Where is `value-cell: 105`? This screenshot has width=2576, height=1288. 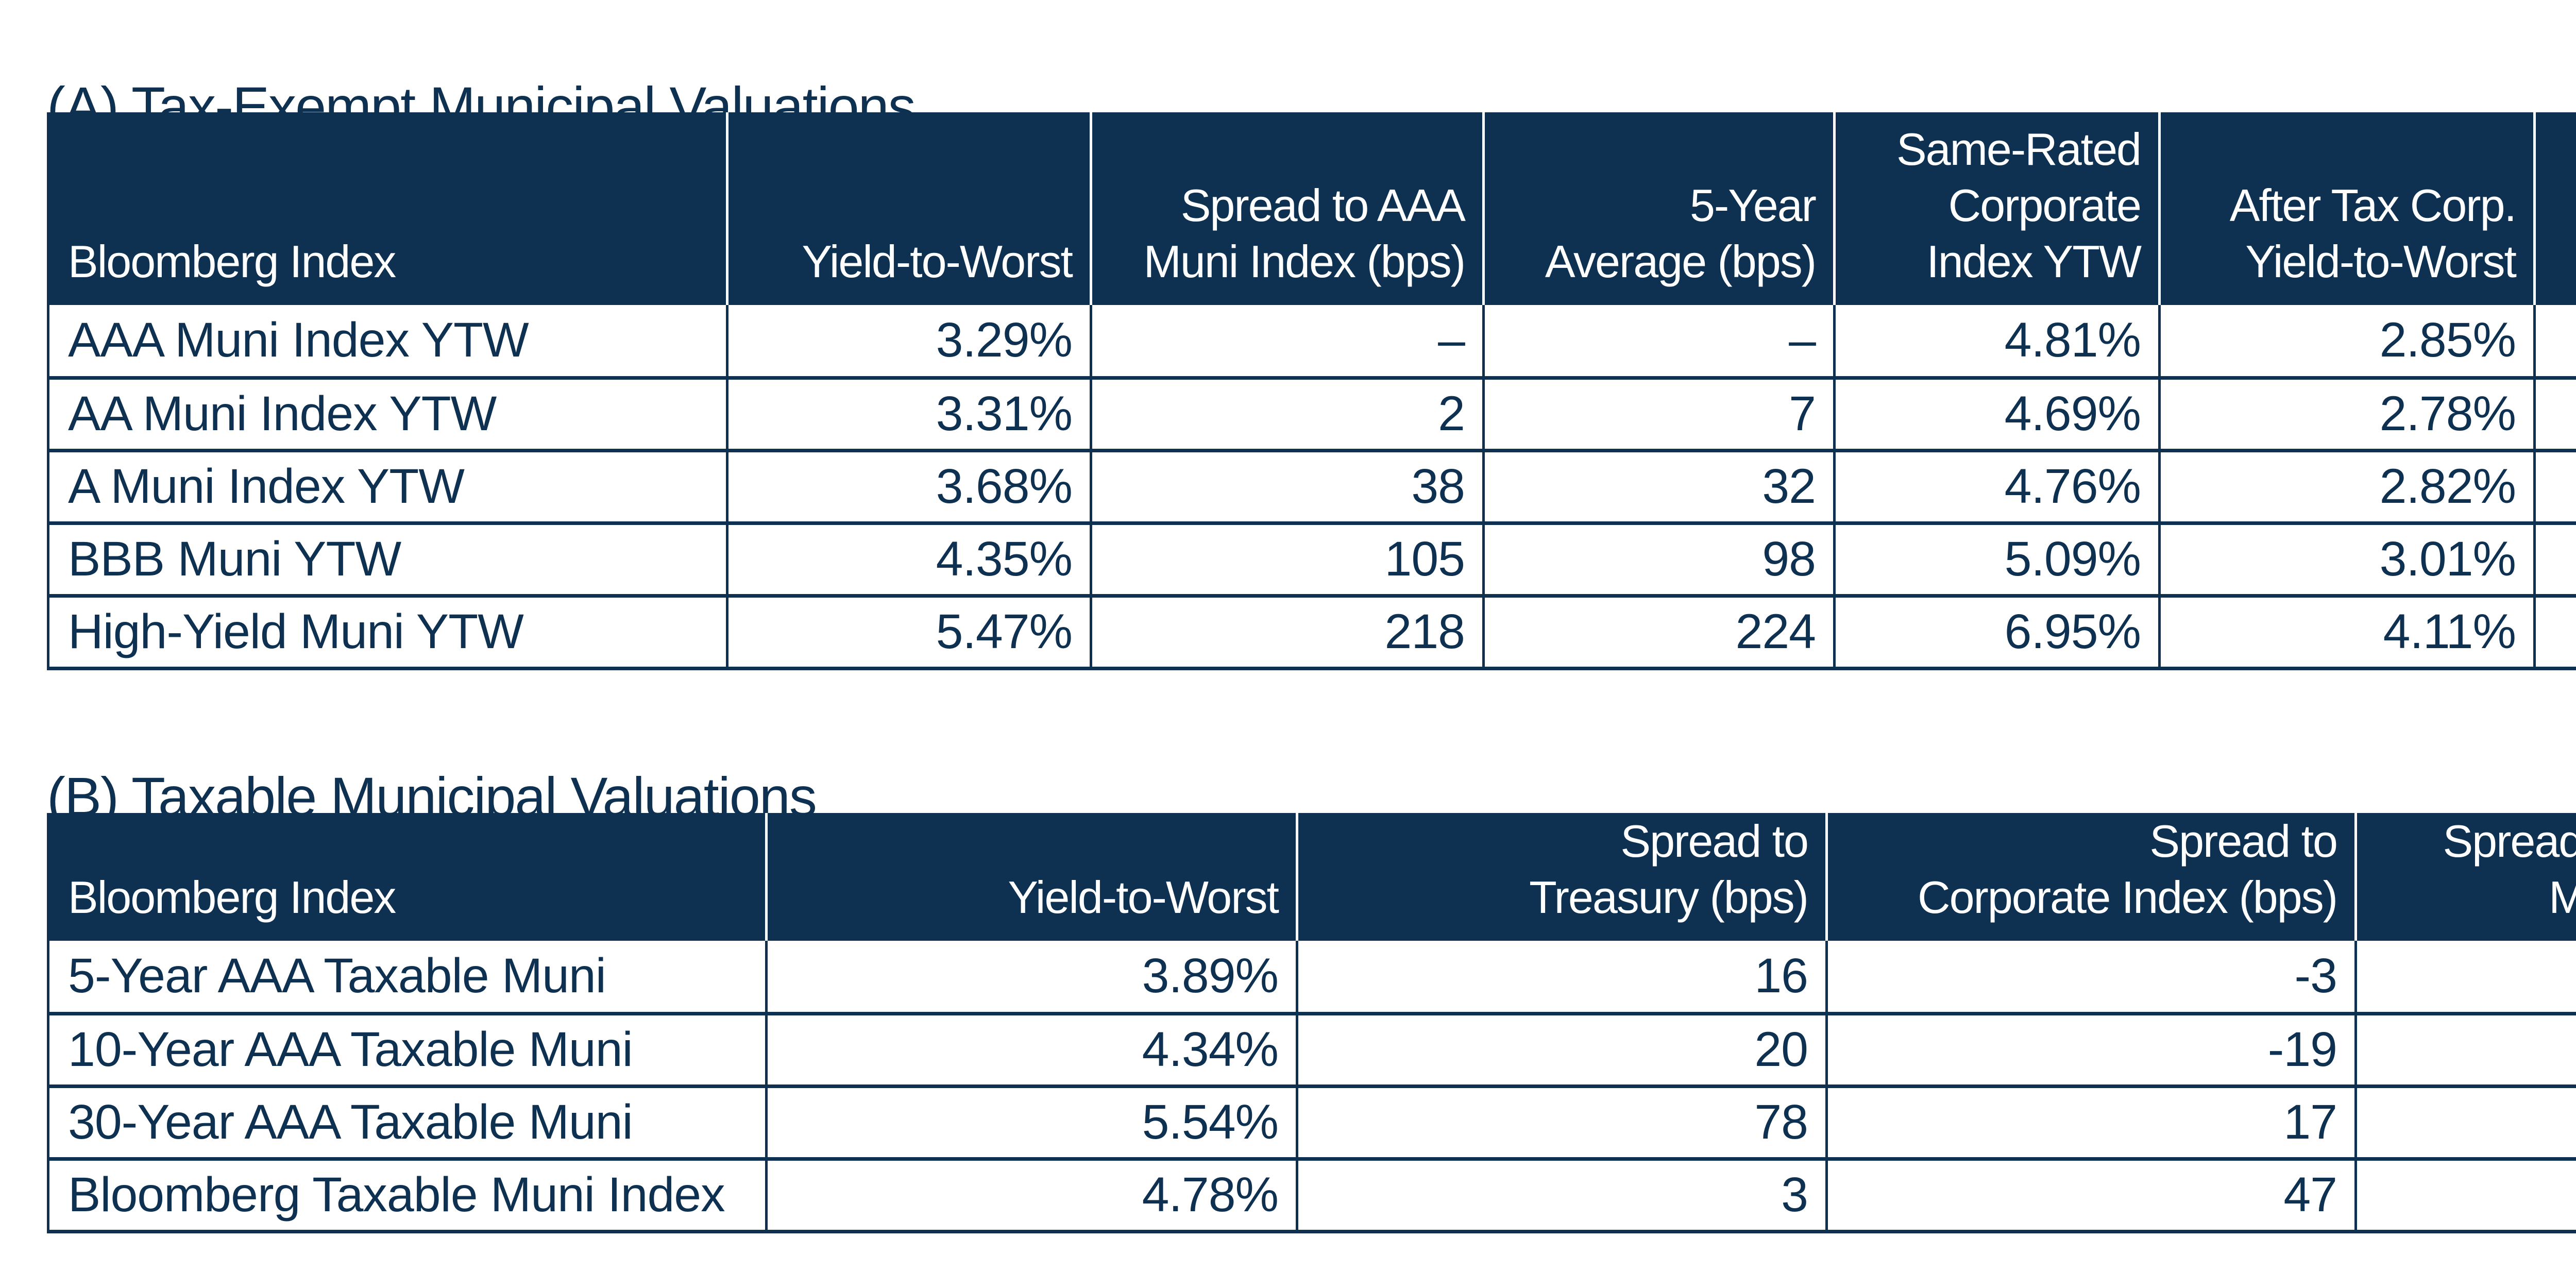
value-cell: 105 is located at coordinates (1288, 560).